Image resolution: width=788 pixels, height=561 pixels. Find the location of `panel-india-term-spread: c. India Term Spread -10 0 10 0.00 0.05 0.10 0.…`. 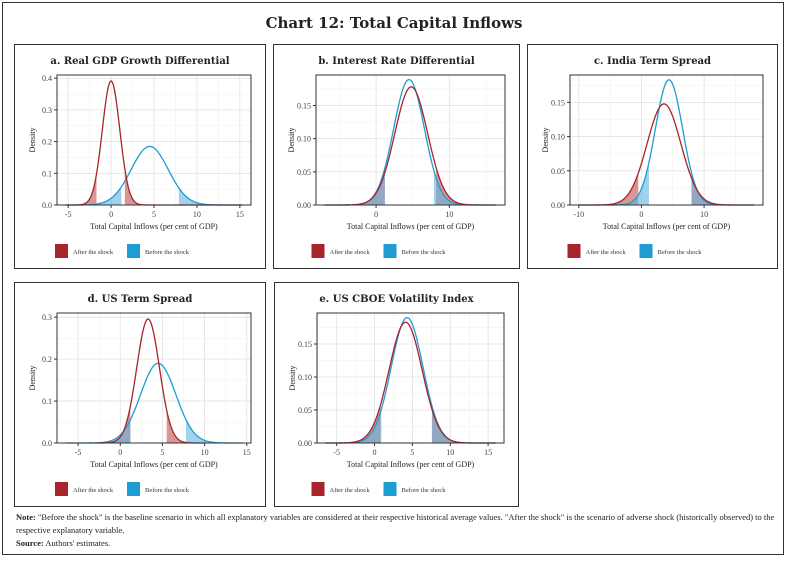

panel-india-term-spread: c. India Term Spread -10 0 10 0.00 0.05 0.10 0.… is located at coordinates (652, 156).